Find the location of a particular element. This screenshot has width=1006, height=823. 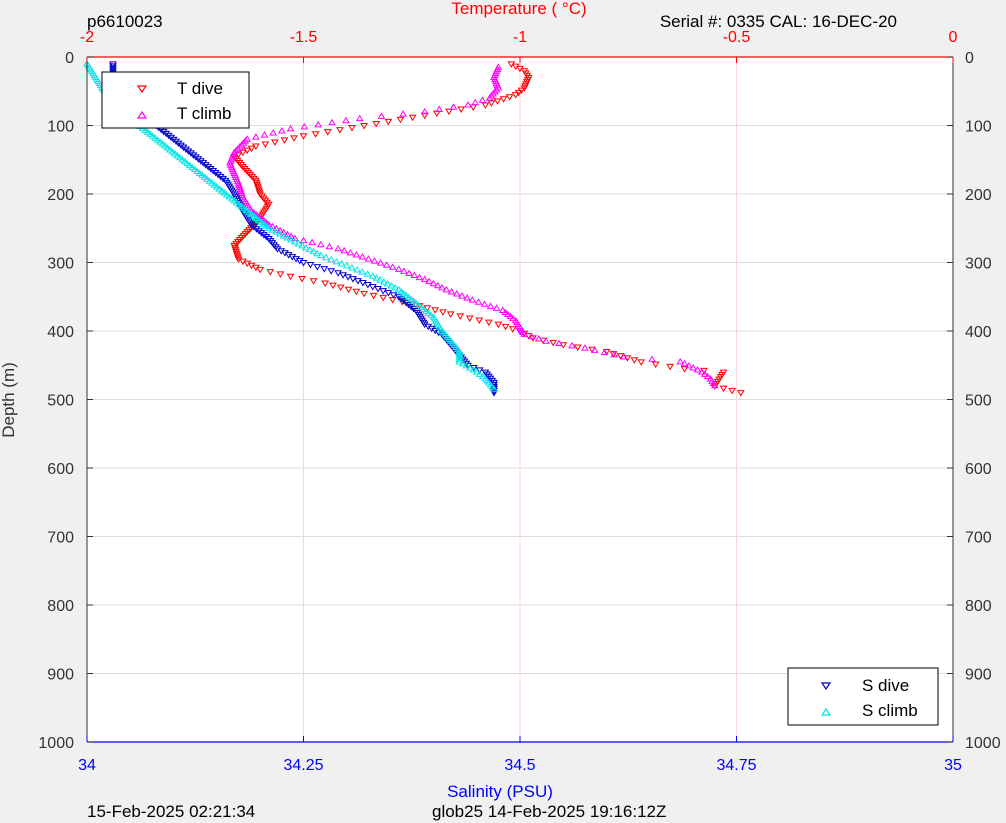

depth-tick-label-left: 200 is located at coordinates (60, 195).